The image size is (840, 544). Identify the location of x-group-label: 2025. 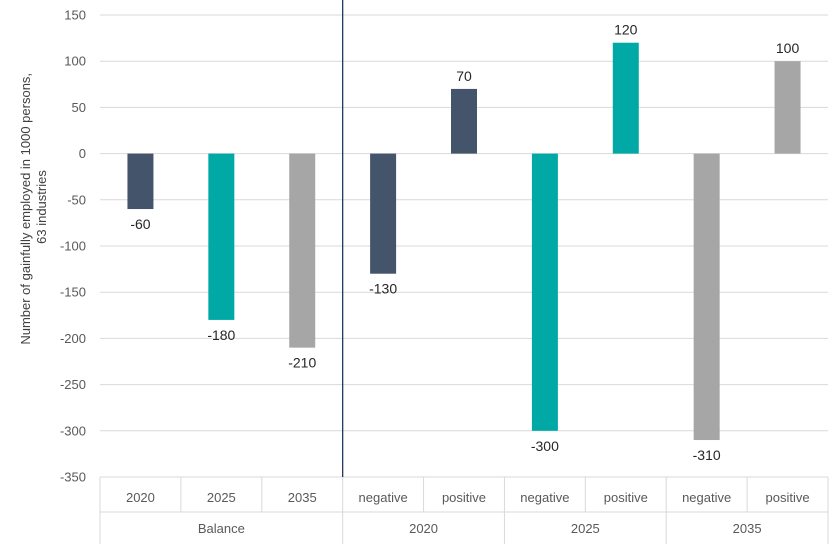
(585, 528).